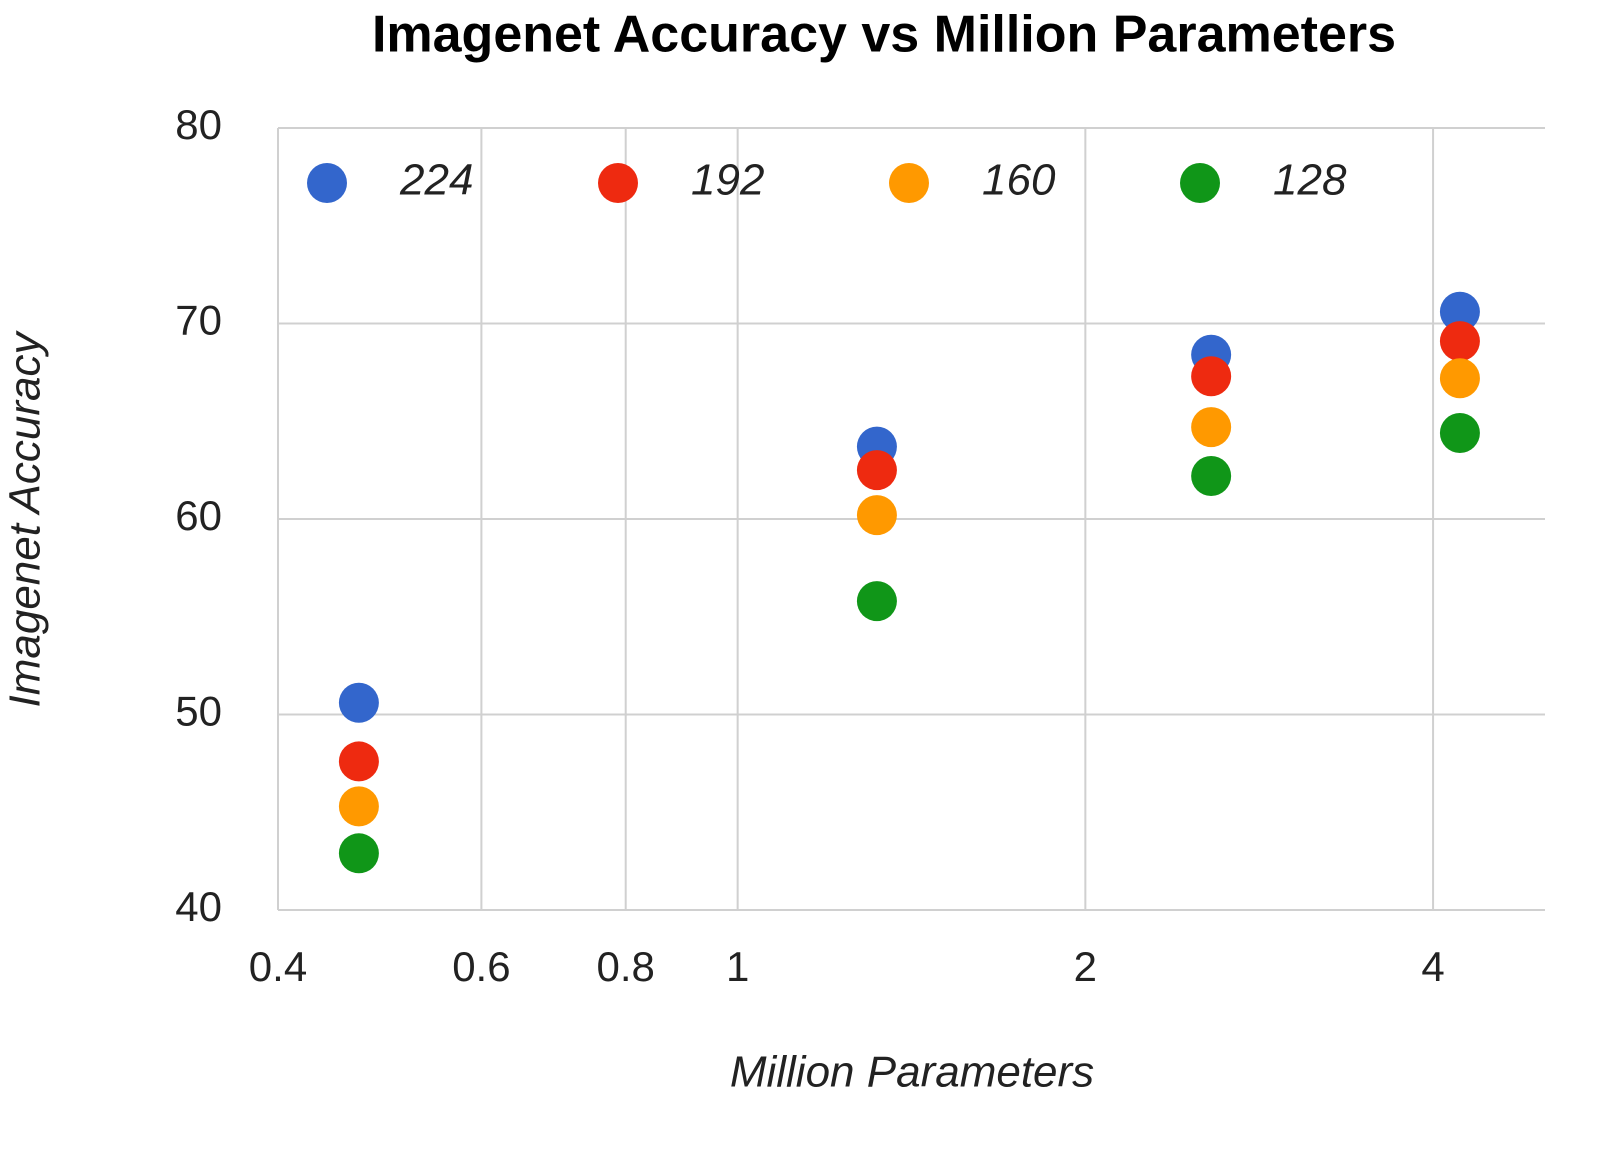 This screenshot has height=1152, width=1624. I want to click on y-tick-label: 60, so click(198, 515).